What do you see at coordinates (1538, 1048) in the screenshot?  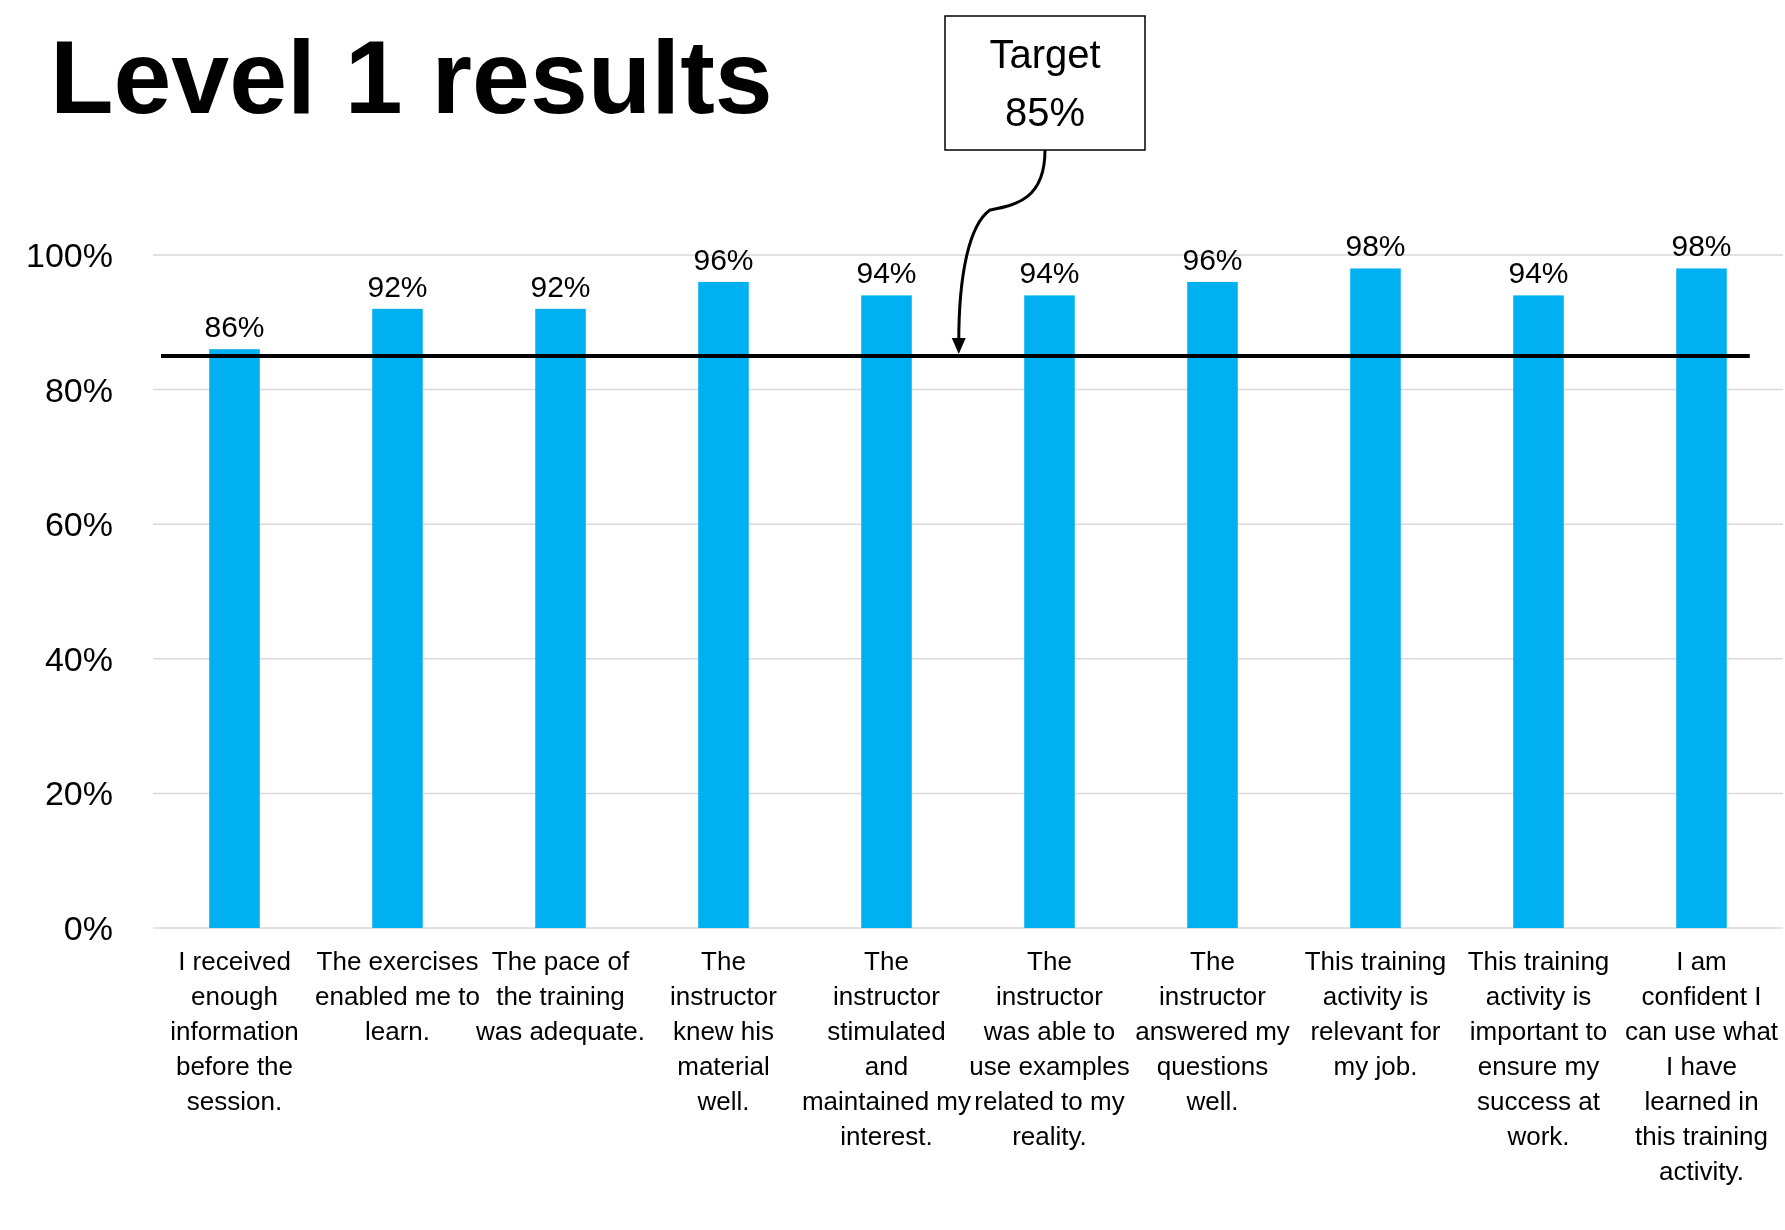 I see `x-tick-label: This training activity is important to ensure my success at work.` at bounding box center [1538, 1048].